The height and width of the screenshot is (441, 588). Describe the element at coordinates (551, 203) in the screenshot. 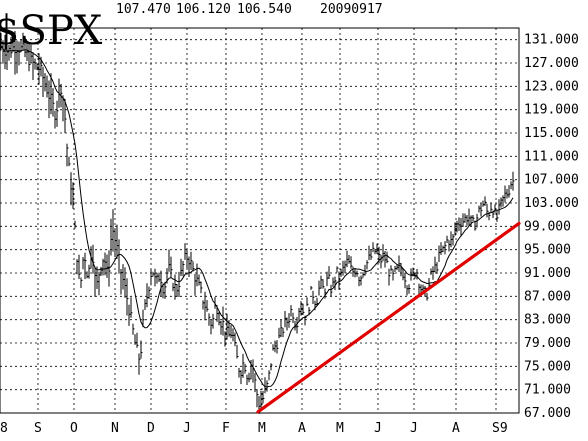

I see `y-tick-label: 103.000` at that location.